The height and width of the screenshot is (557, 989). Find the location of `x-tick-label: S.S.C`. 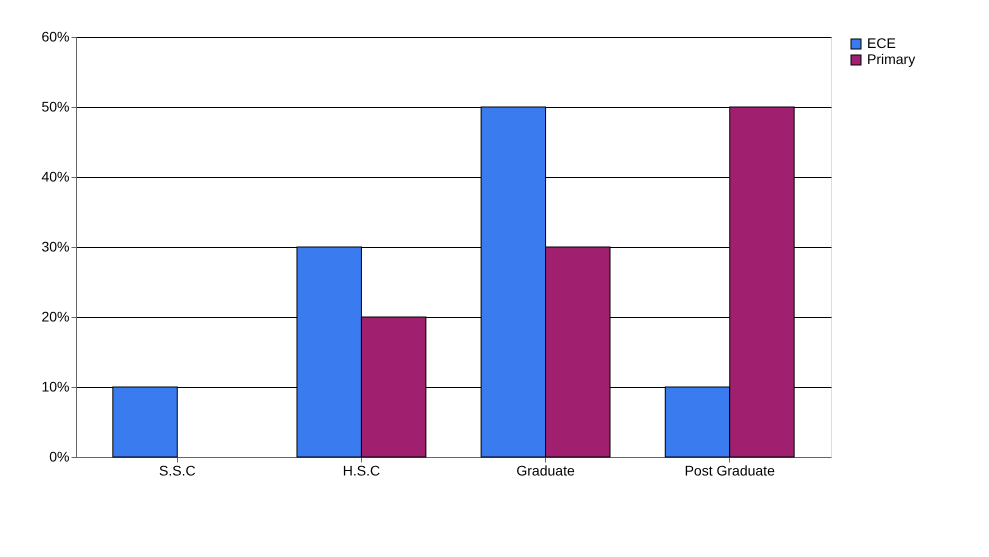

x-tick-label: S.S.C is located at coordinates (177, 470).